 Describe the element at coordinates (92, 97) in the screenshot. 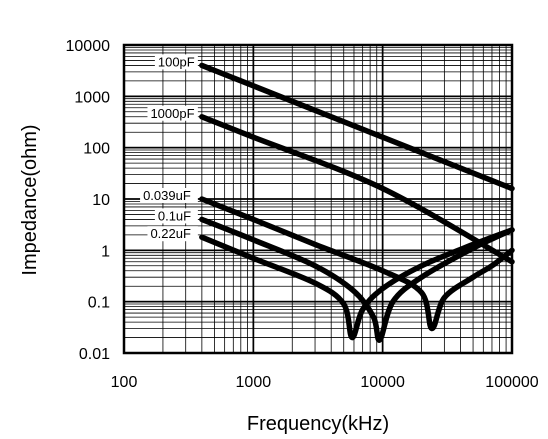

I see `y-tick-label: 1000` at that location.